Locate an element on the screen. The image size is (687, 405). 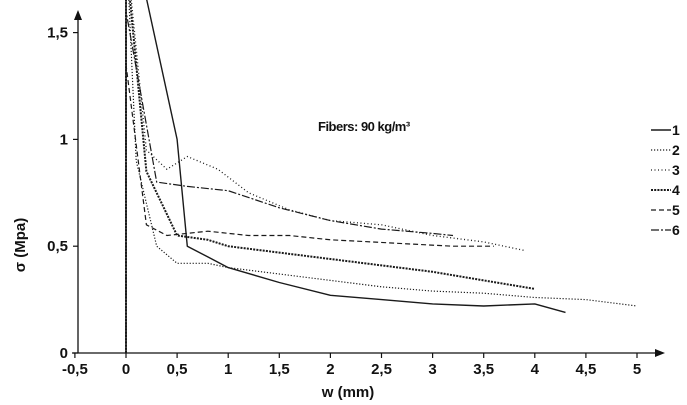
x-tick-label: 4 is located at coordinates (535, 369).